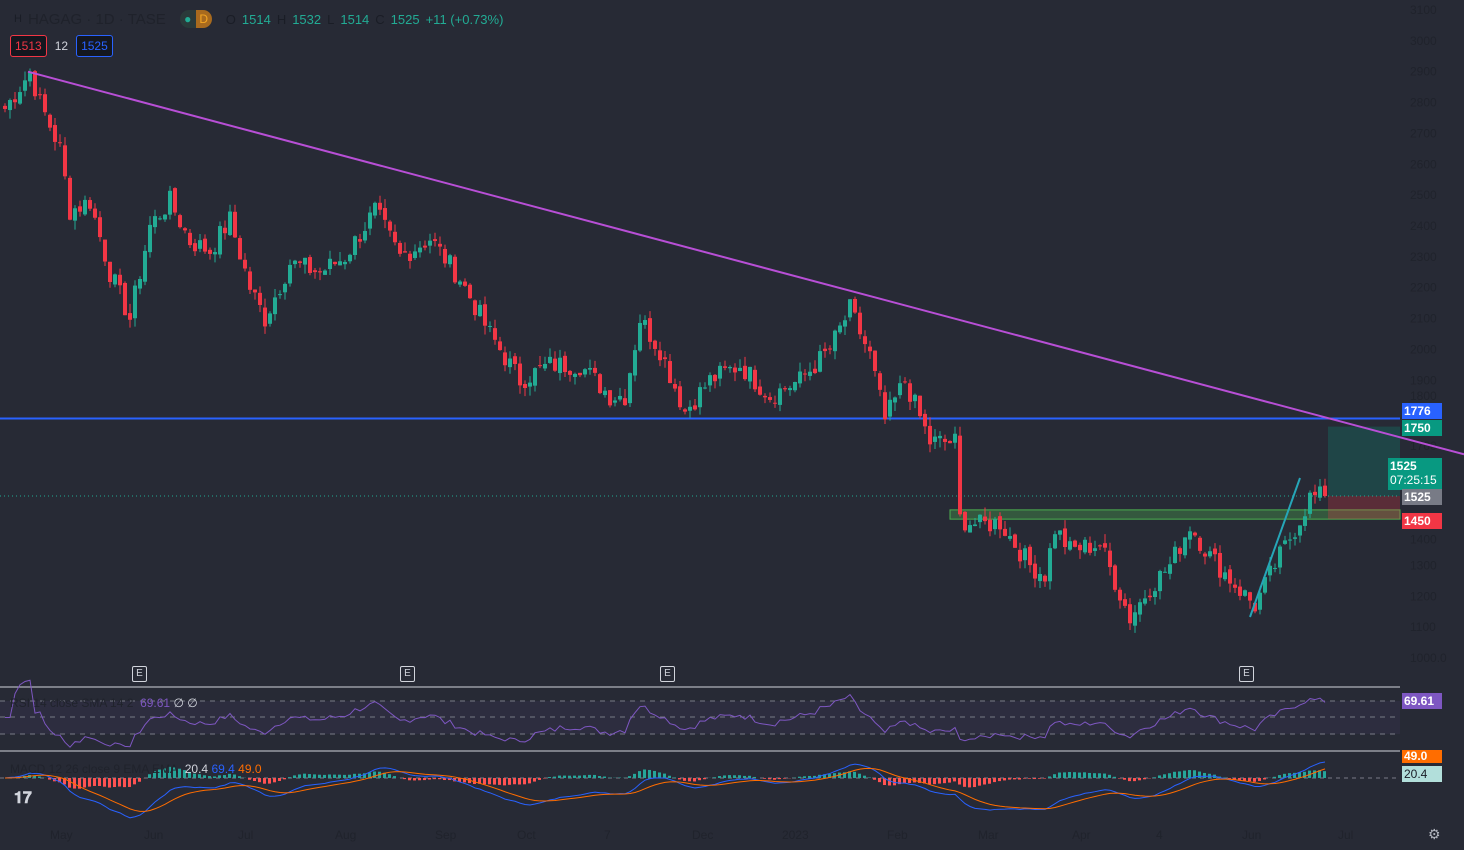  I want to click on close-value: 1525, so click(405, 19).